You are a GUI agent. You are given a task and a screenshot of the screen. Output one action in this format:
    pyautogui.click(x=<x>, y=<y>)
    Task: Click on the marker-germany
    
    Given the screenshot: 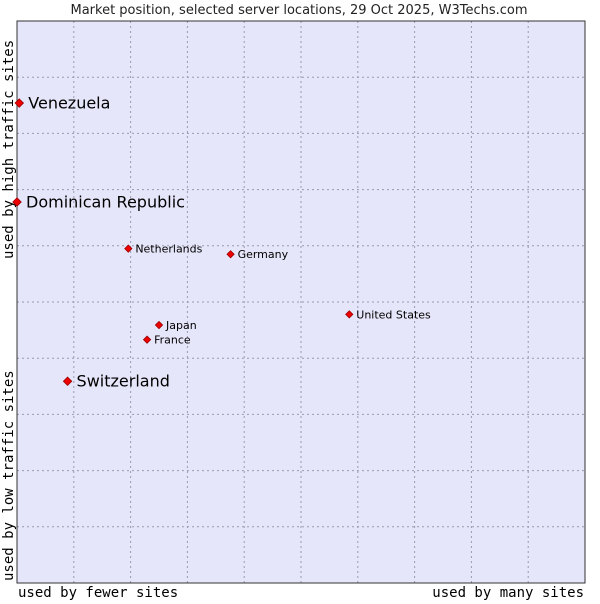 What is the action you would take?
    pyautogui.click(x=230, y=254)
    